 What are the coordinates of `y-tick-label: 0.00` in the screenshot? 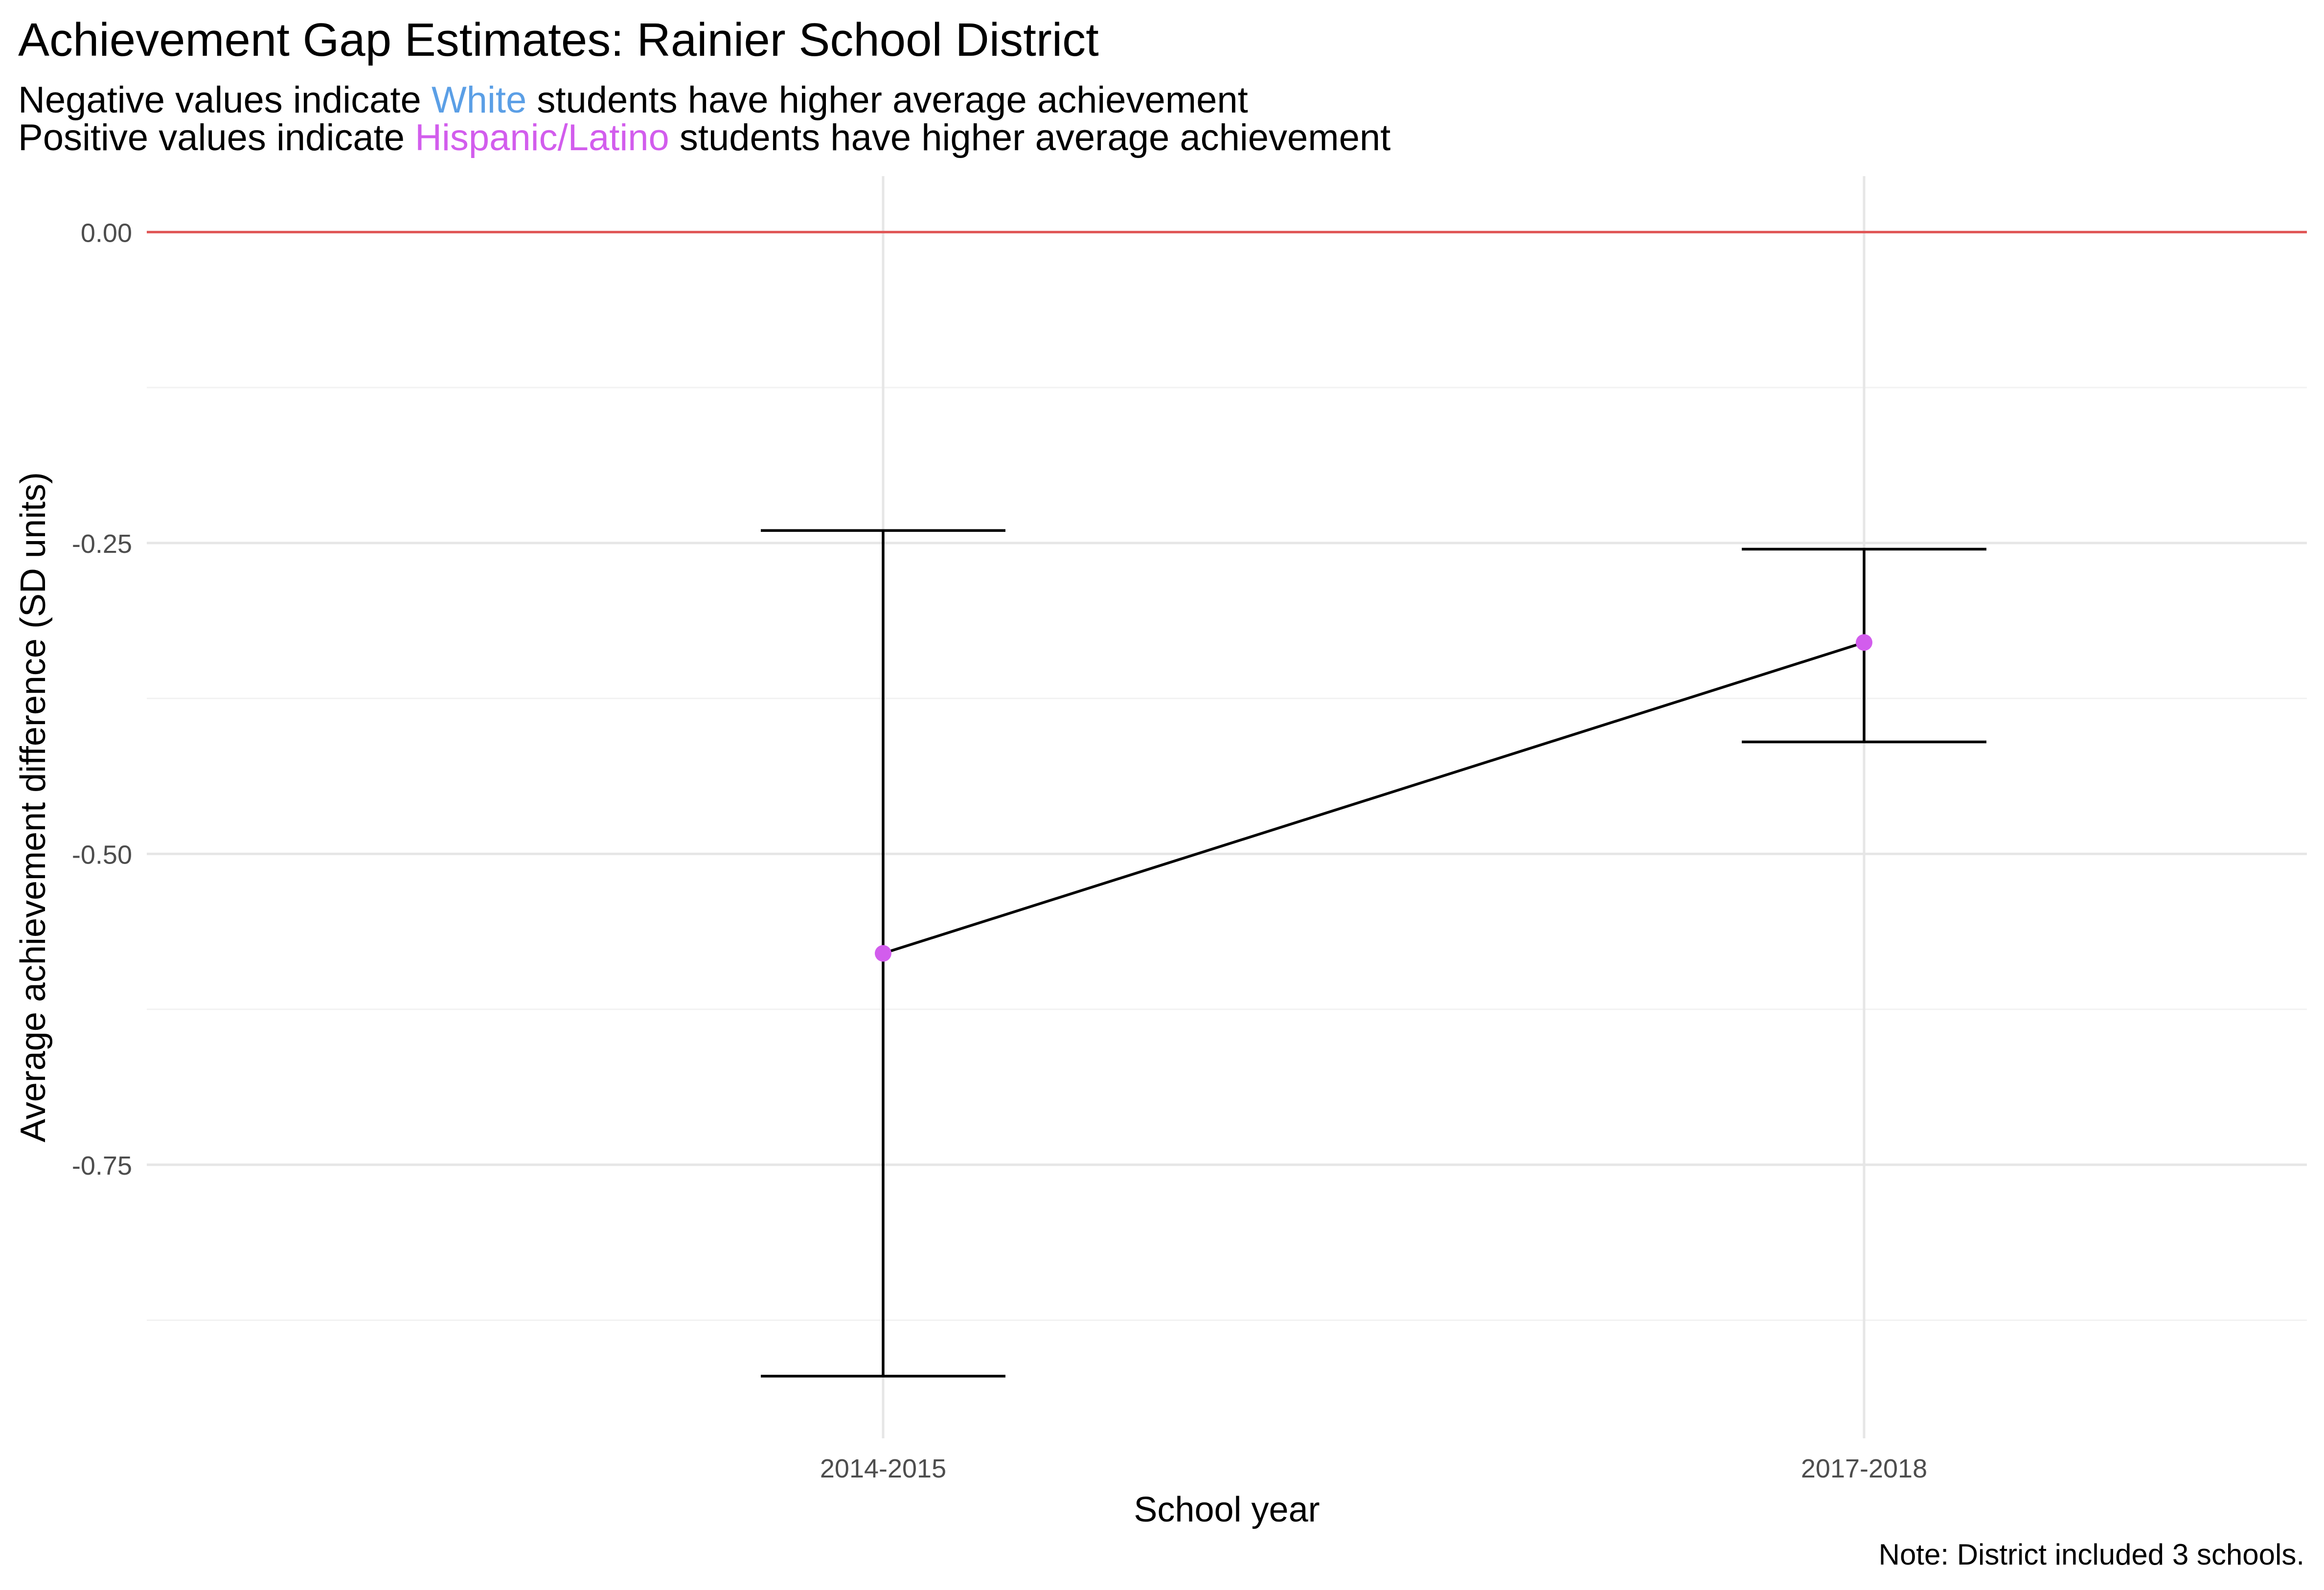 It's located at (107, 233).